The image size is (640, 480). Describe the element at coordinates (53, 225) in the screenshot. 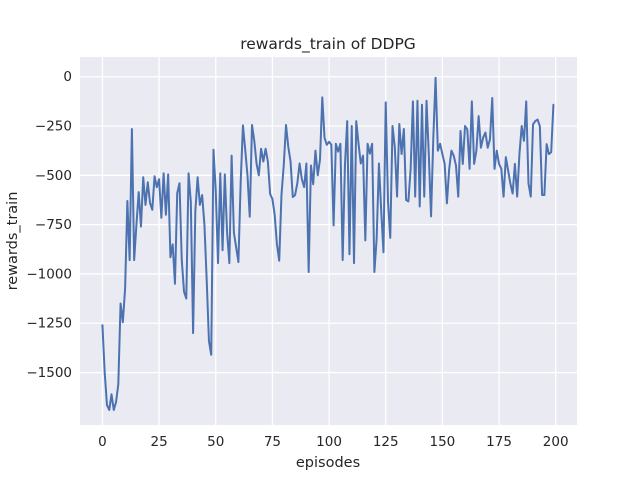

I see `y-tick-label: −750` at that location.